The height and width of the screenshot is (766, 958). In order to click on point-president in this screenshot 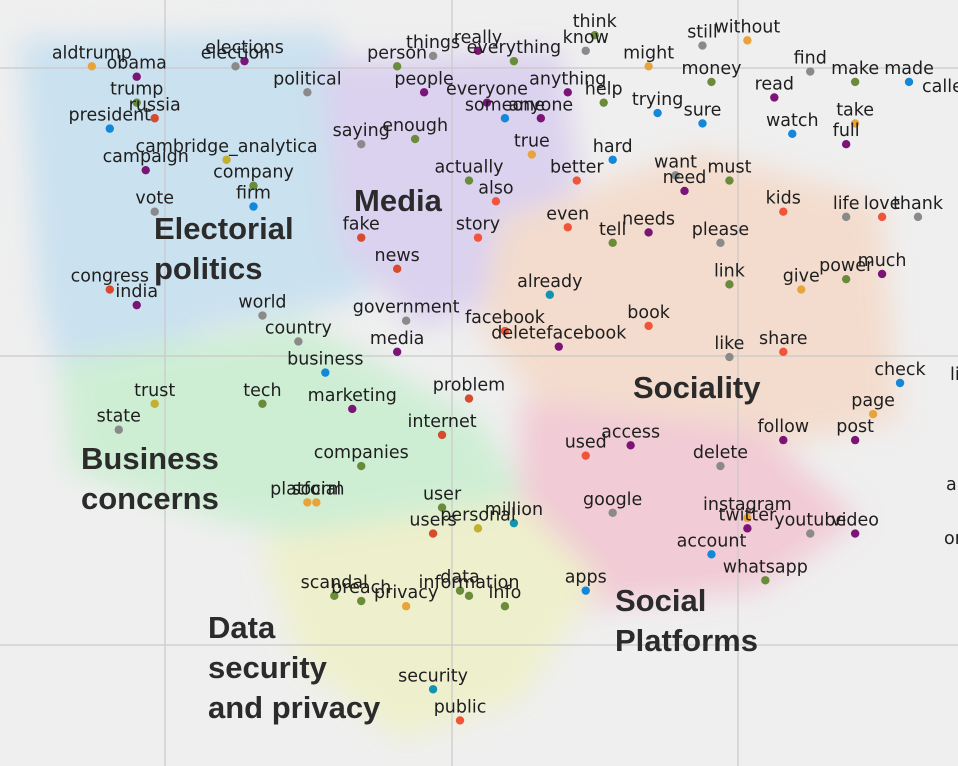, I will do `click(110, 128)`.